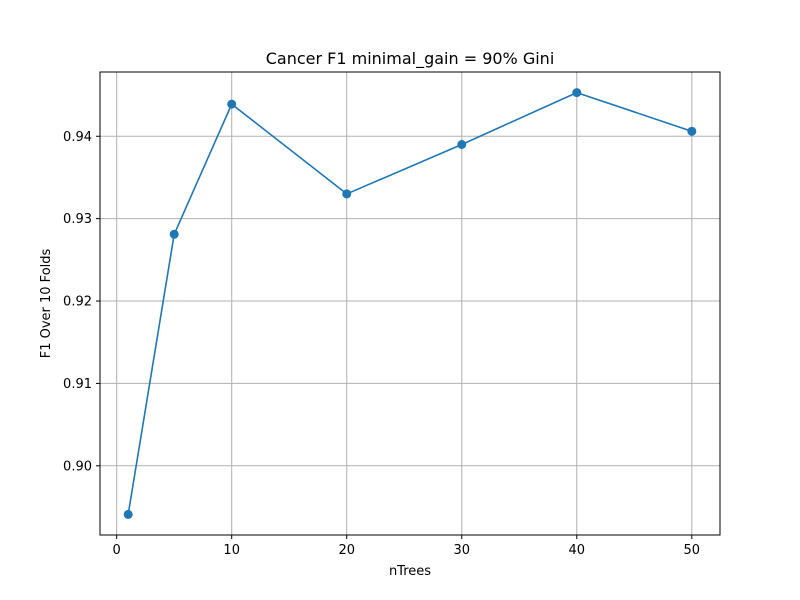 This screenshot has height=600, width=800. What do you see at coordinates (77, 137) in the screenshot?
I see `y-tick-label: 0.94` at bounding box center [77, 137].